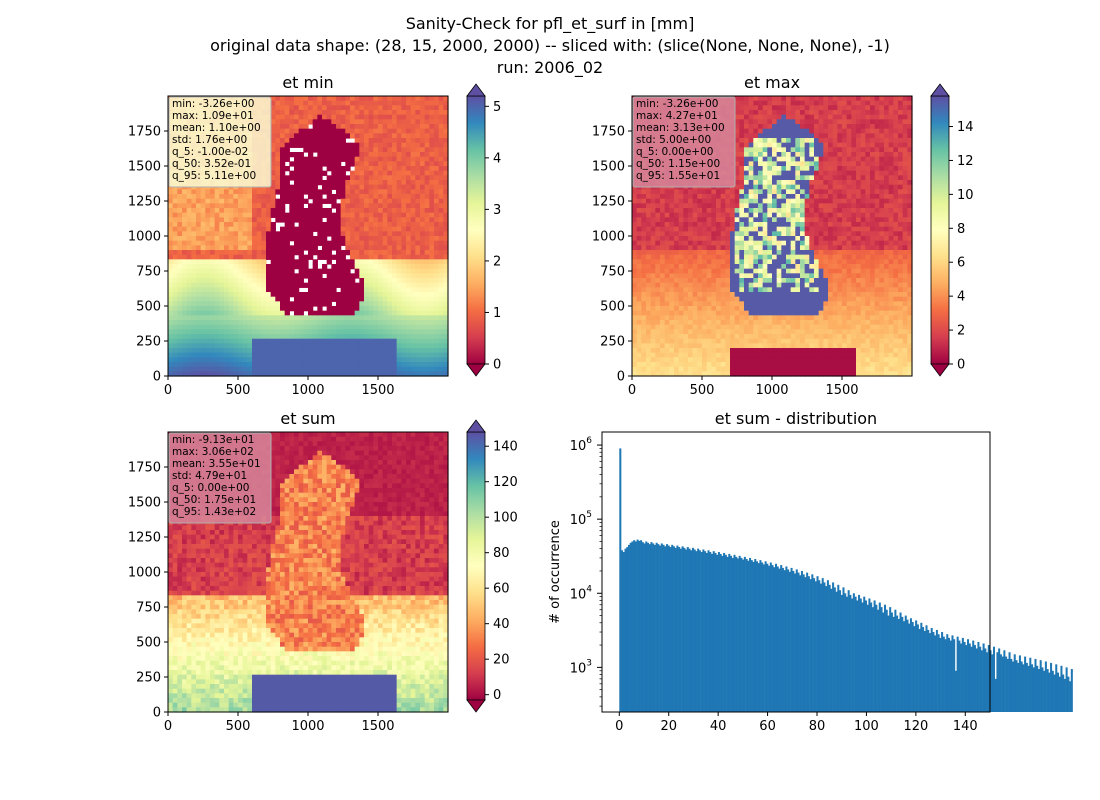 Image resolution: width=1100 pixels, height=800 pixels. What do you see at coordinates (377, 390) in the screenshot?
I see `x-tick-label: 1500` at bounding box center [377, 390].